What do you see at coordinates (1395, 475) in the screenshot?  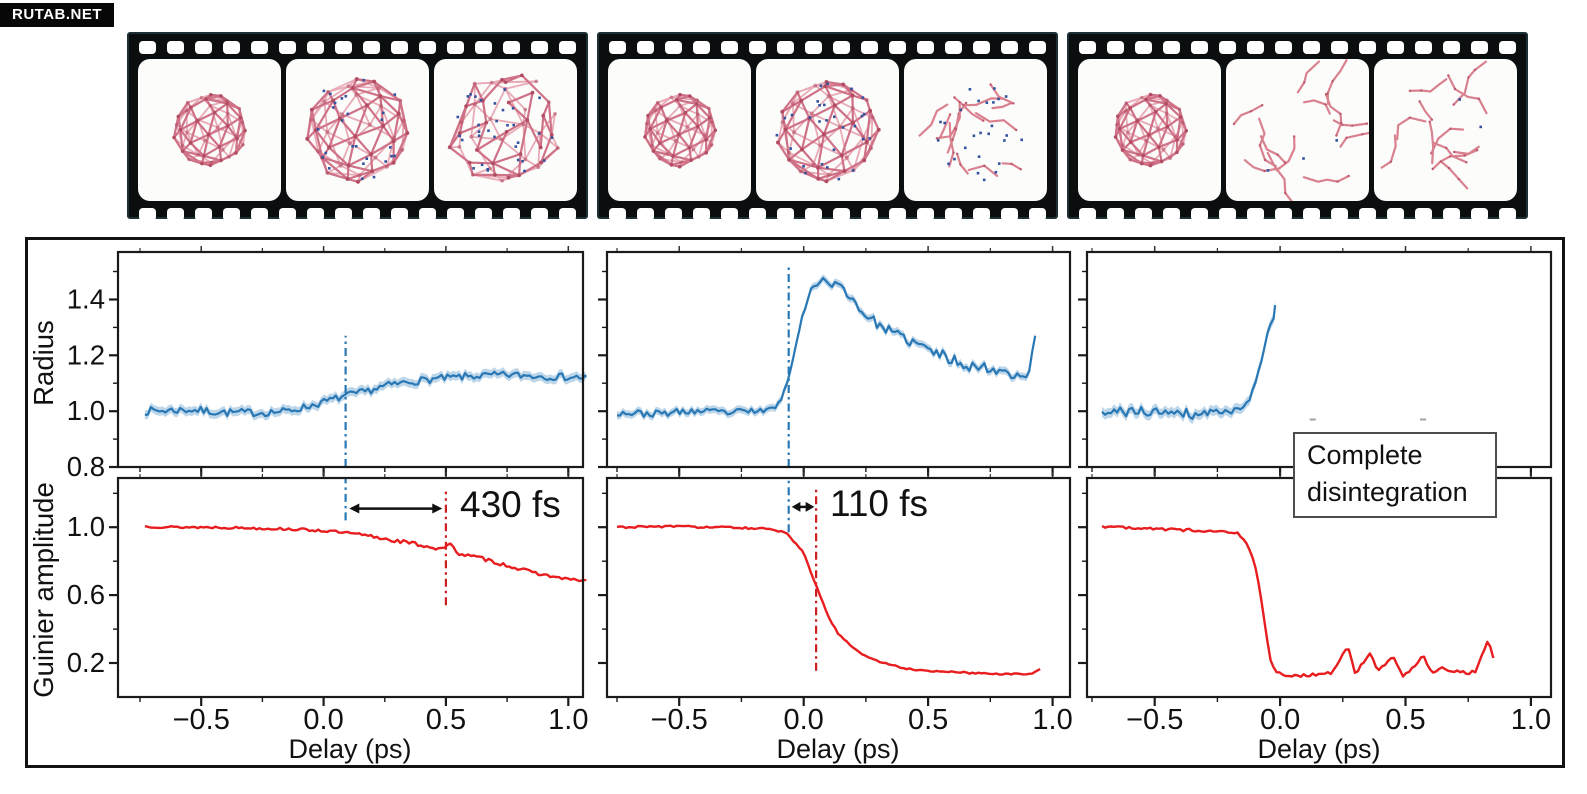 I see `complete-disintegration-label: Complete disintegration` at bounding box center [1395, 475].